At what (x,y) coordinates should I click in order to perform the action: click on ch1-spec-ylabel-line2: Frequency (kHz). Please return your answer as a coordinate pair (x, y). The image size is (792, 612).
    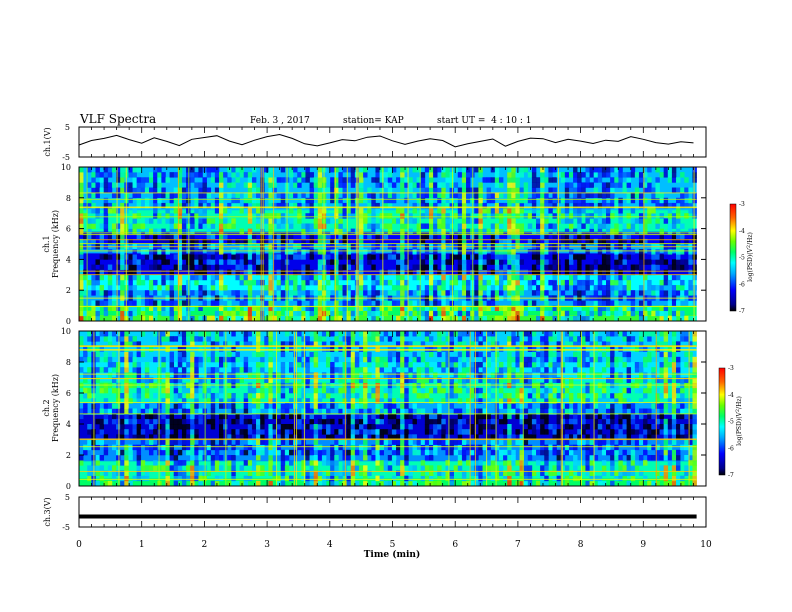
    Looking at the image, I should click on (55, 244).